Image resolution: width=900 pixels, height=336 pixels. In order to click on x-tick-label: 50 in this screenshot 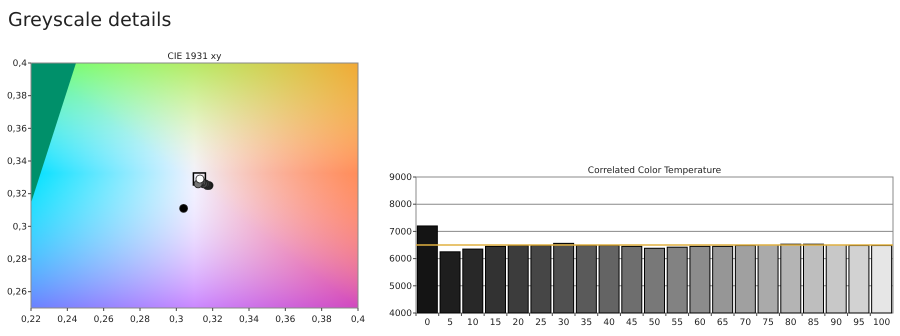, I will do `click(654, 323)`.